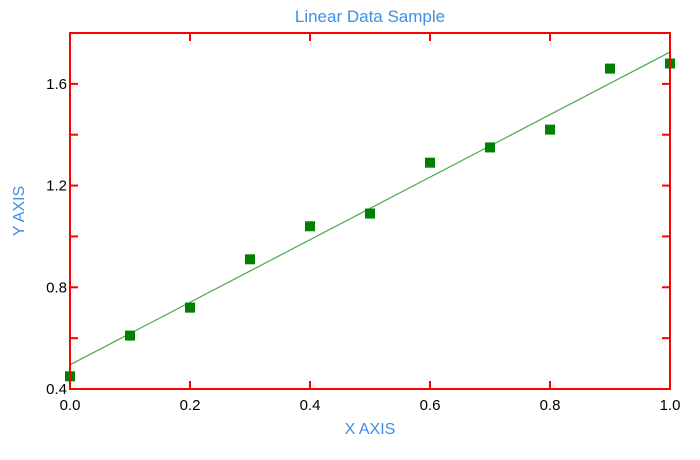  I want to click on y-tick-label: 0.8, so click(56, 287).